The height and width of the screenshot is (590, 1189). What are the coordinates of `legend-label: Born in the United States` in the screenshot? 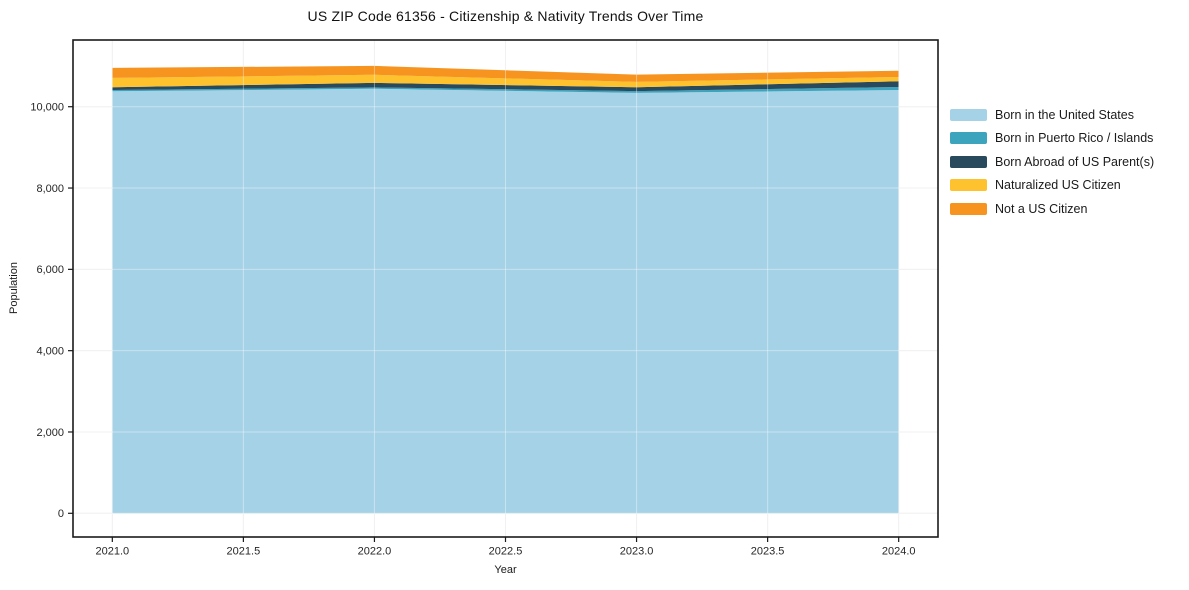 It's located at (1064, 114).